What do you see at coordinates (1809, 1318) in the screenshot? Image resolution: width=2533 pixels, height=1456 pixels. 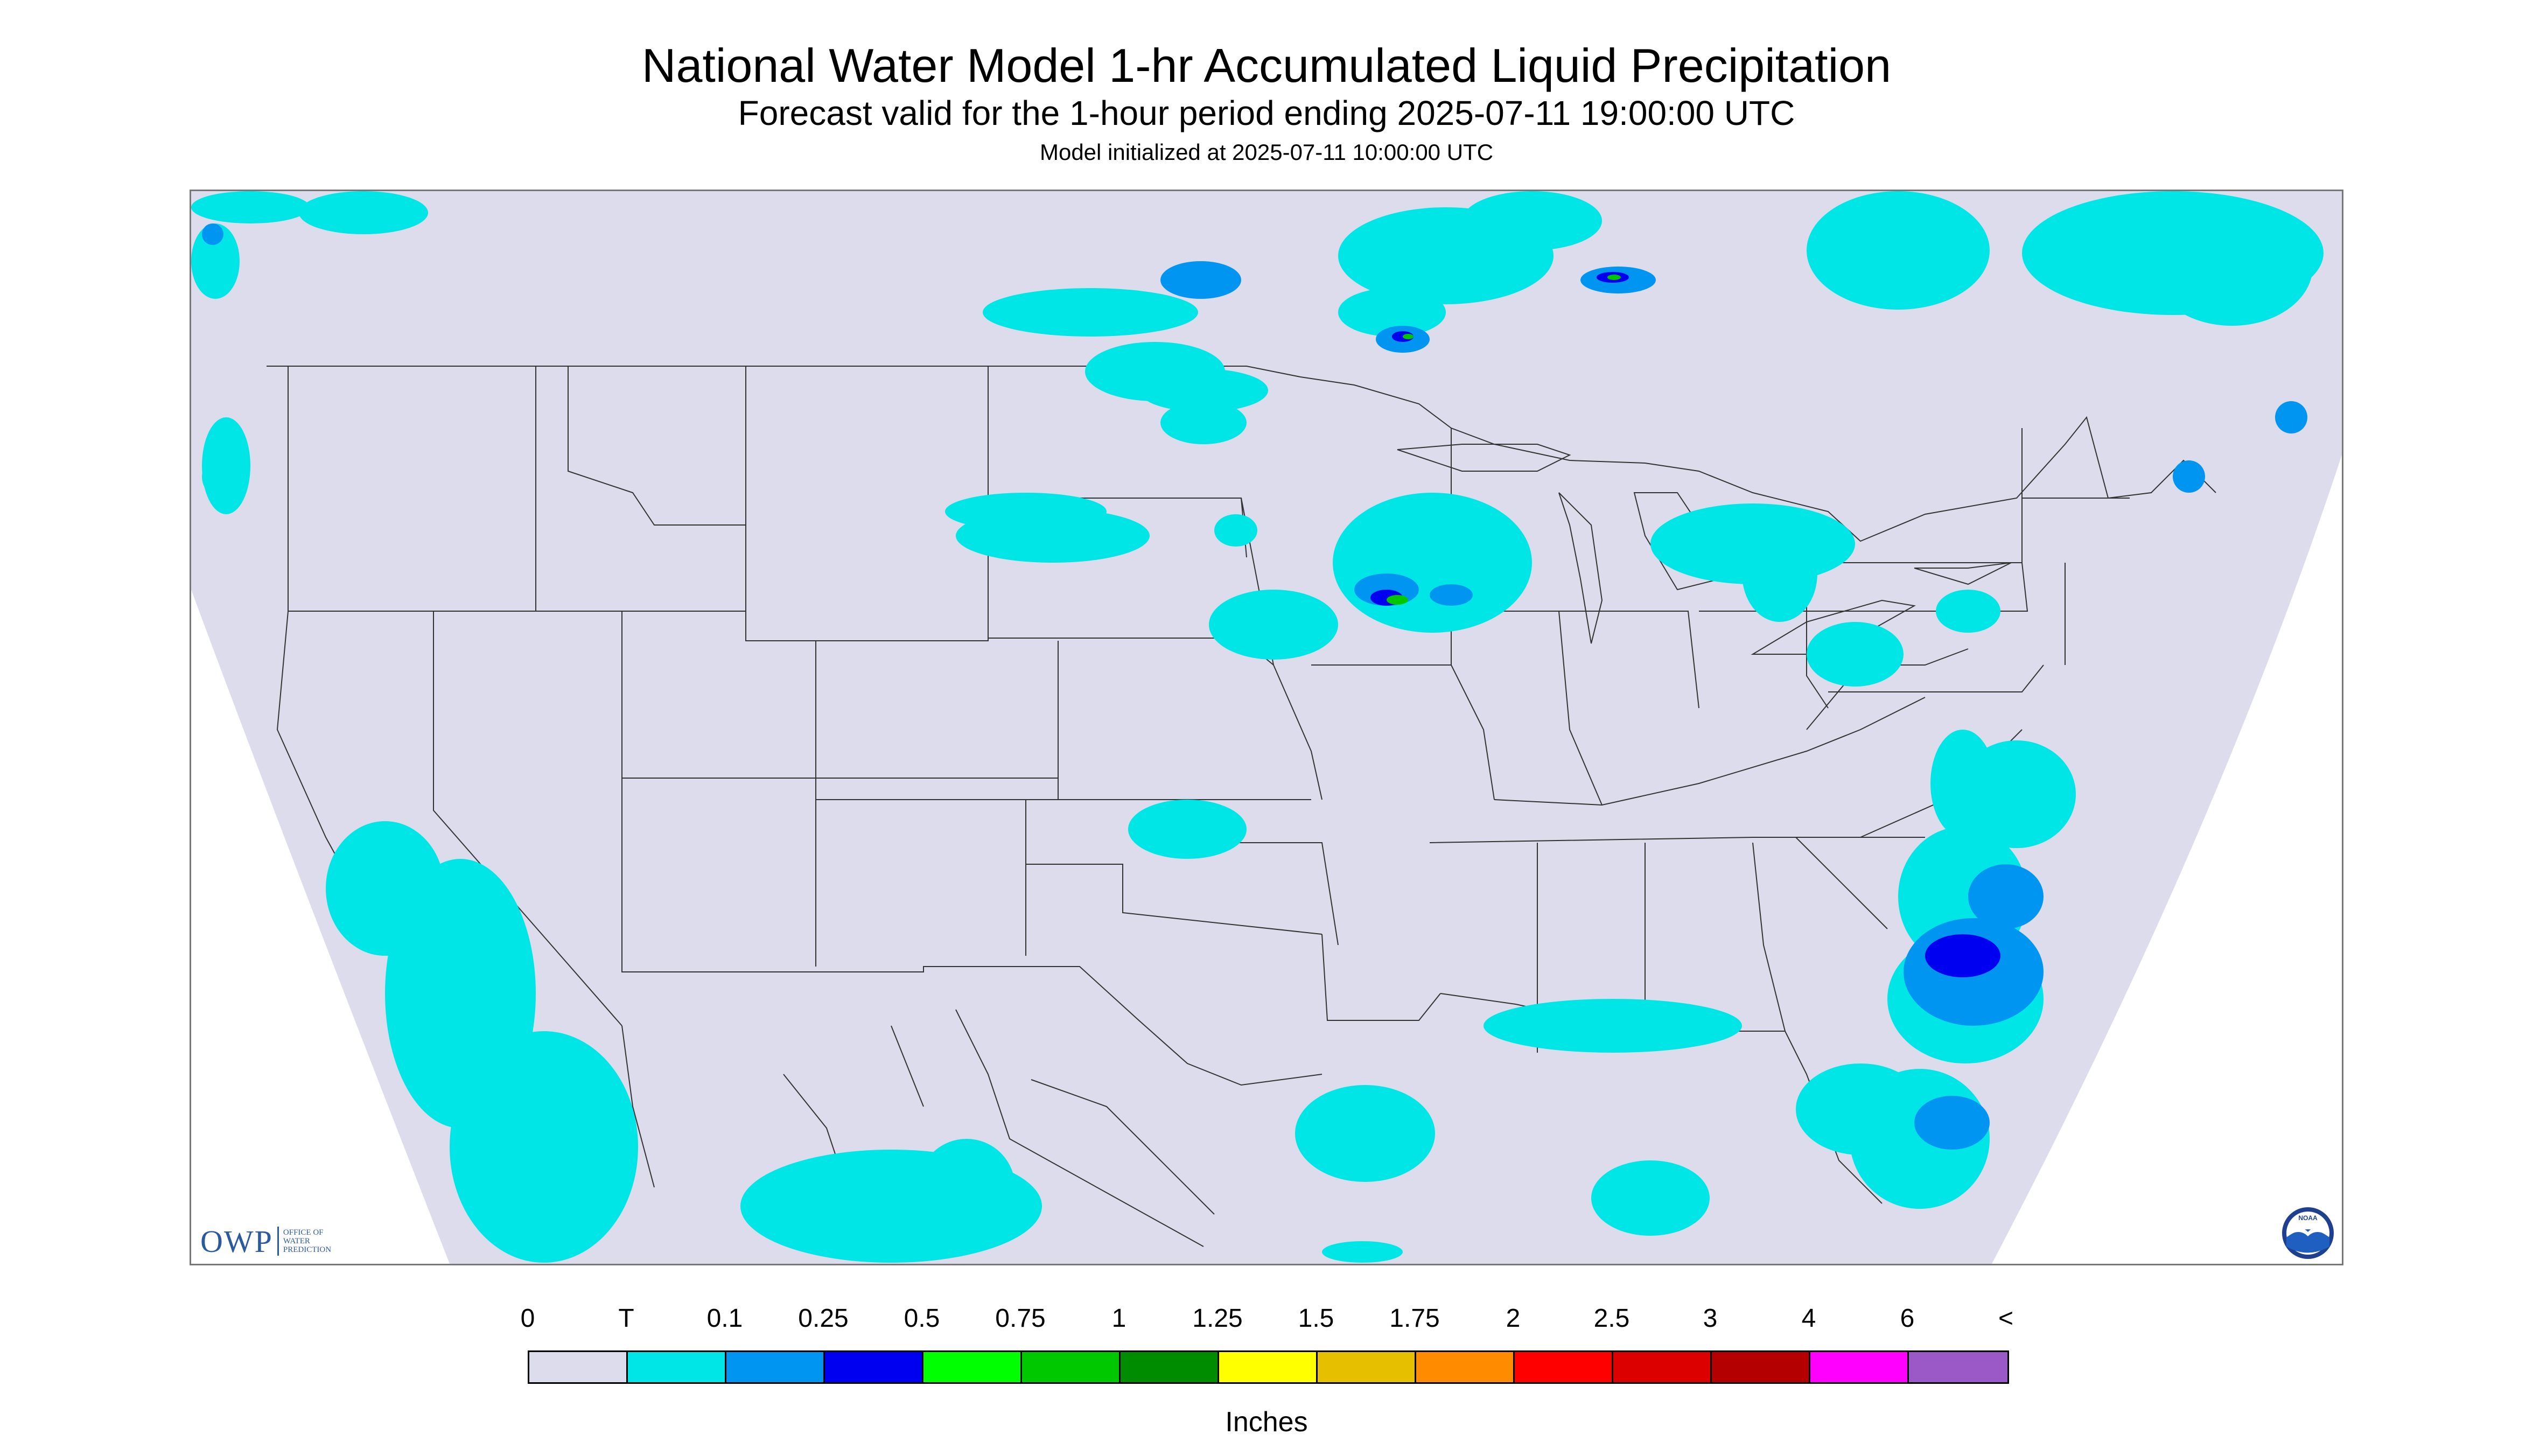 I see `legend-tick-label: 4` at bounding box center [1809, 1318].